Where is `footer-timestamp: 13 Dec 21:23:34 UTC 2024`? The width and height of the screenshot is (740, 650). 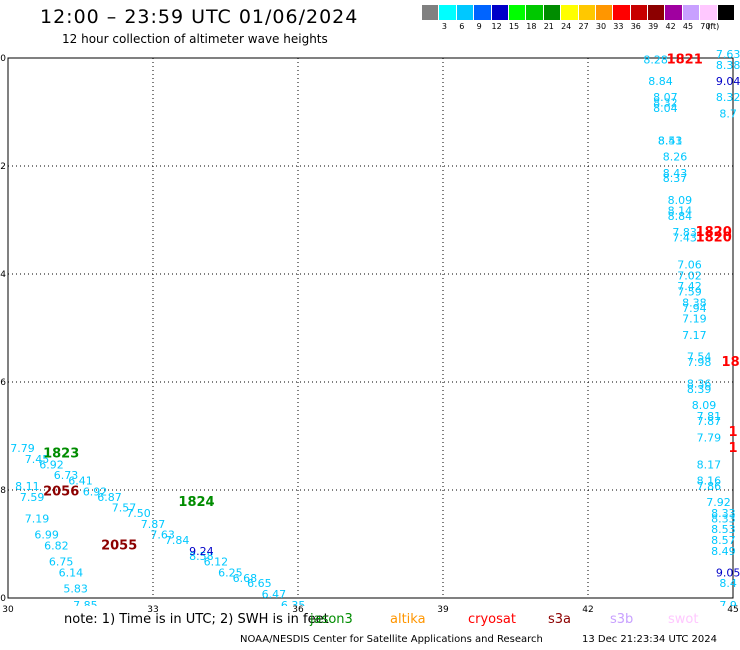 footer-timestamp: 13 Dec 21:23:34 UTC 2024 is located at coordinates (649, 639).